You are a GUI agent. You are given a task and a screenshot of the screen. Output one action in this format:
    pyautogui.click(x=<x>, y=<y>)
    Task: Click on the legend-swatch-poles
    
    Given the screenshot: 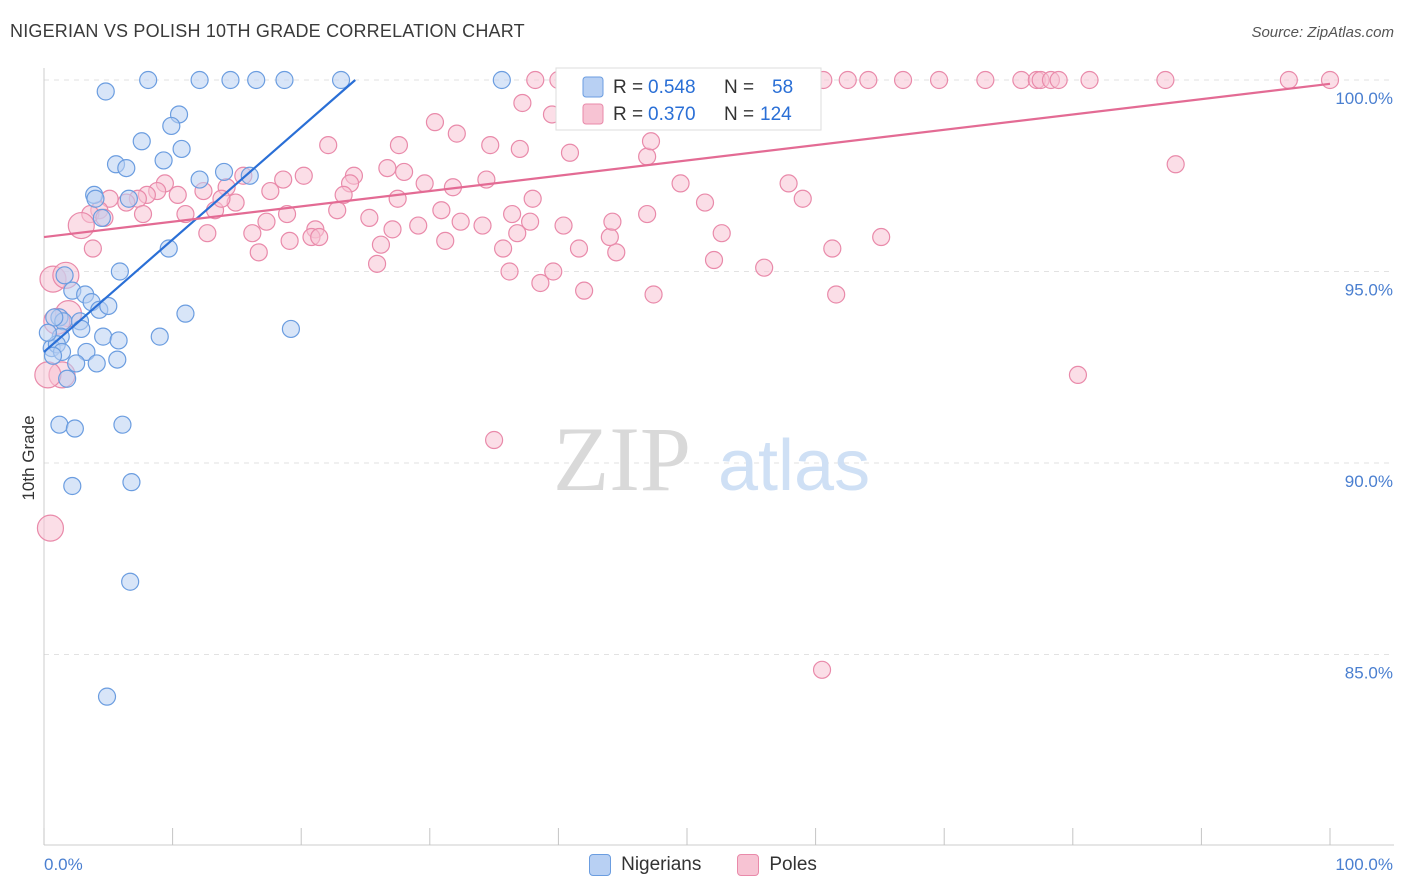 What is the action you would take?
    pyautogui.click(x=748, y=865)
    